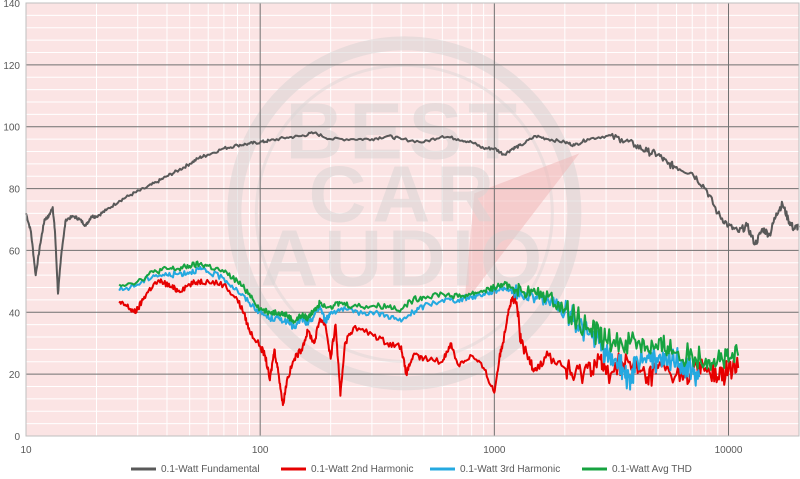 The image size is (800, 479). Describe the element at coordinates (404, 130) in the screenshot. I see `watermark-text: BEST` at that location.